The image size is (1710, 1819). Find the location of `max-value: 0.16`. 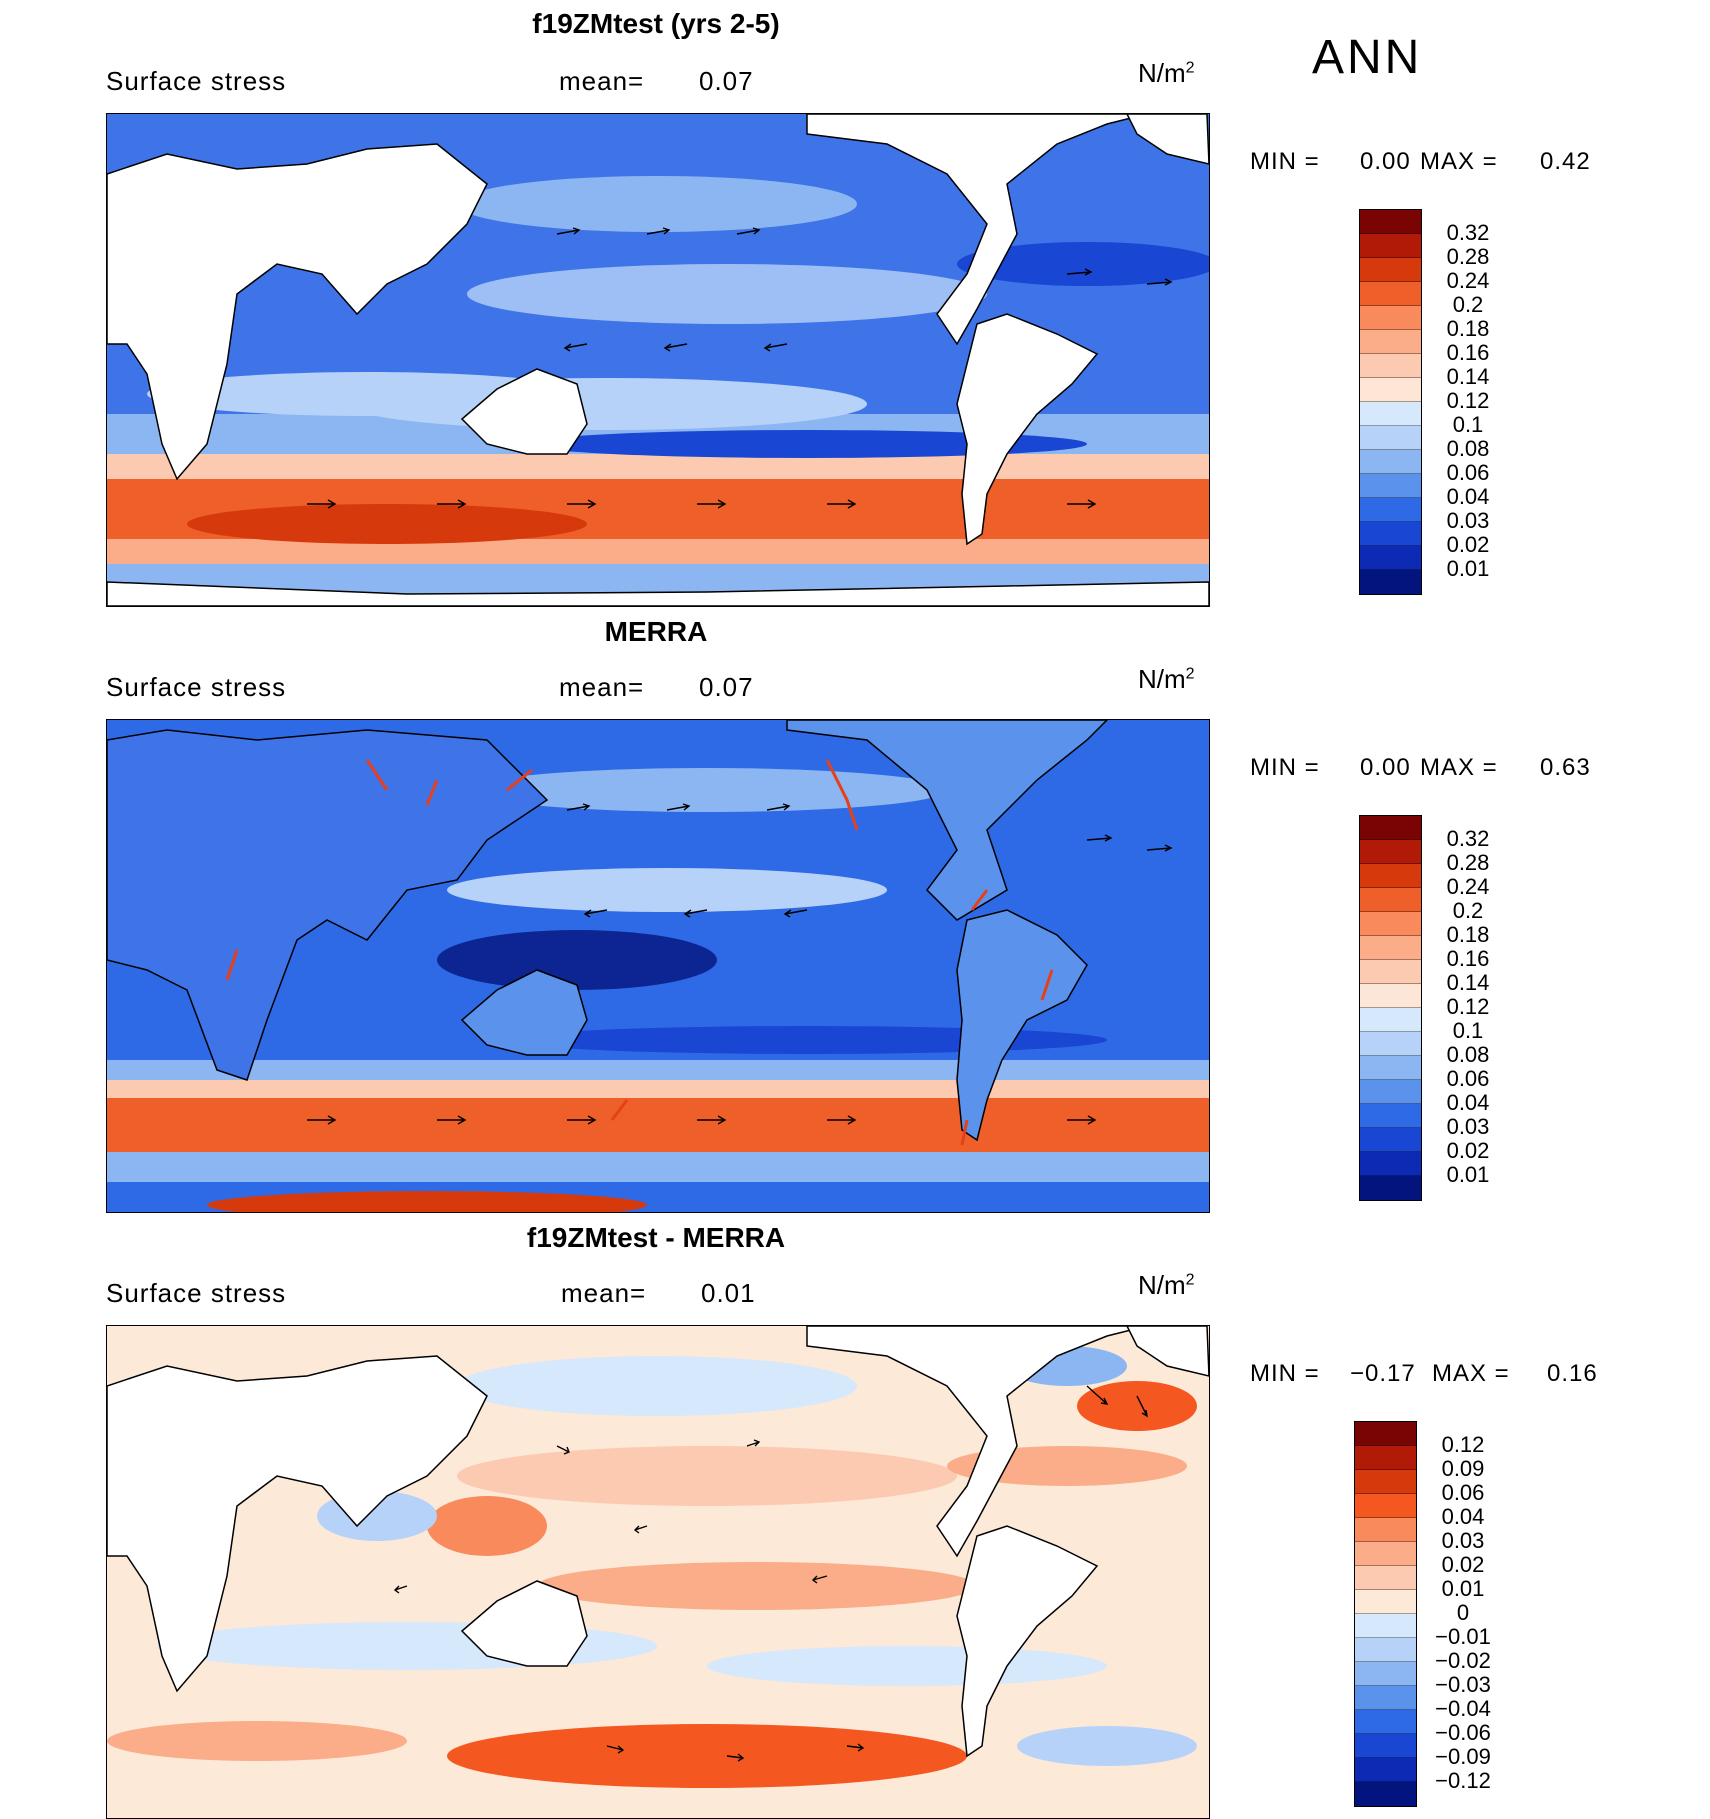

max-value: 0.16 is located at coordinates (1572, 1373).